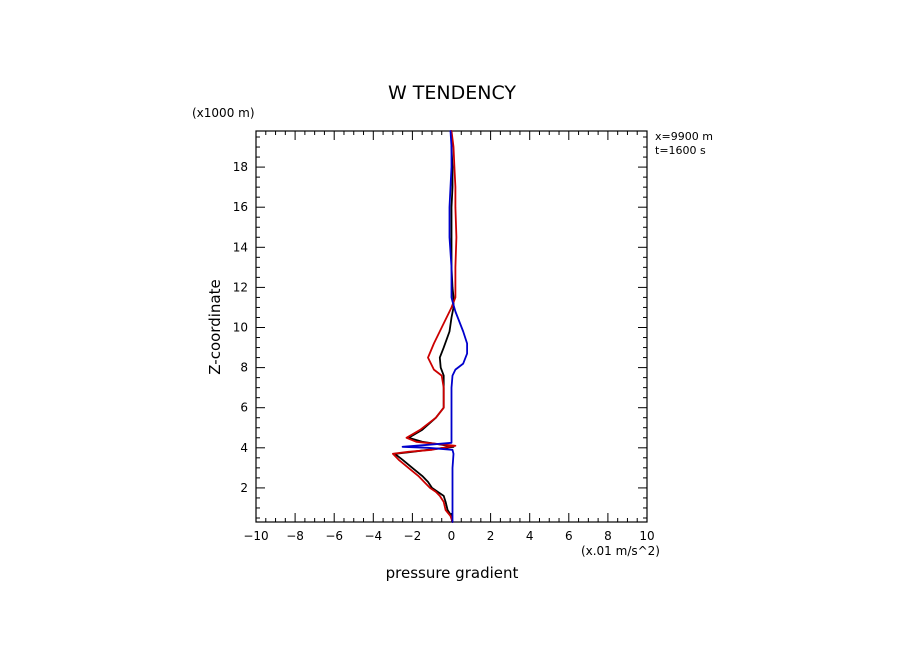  I want to click on x-tick-label: −6, so click(334, 536).